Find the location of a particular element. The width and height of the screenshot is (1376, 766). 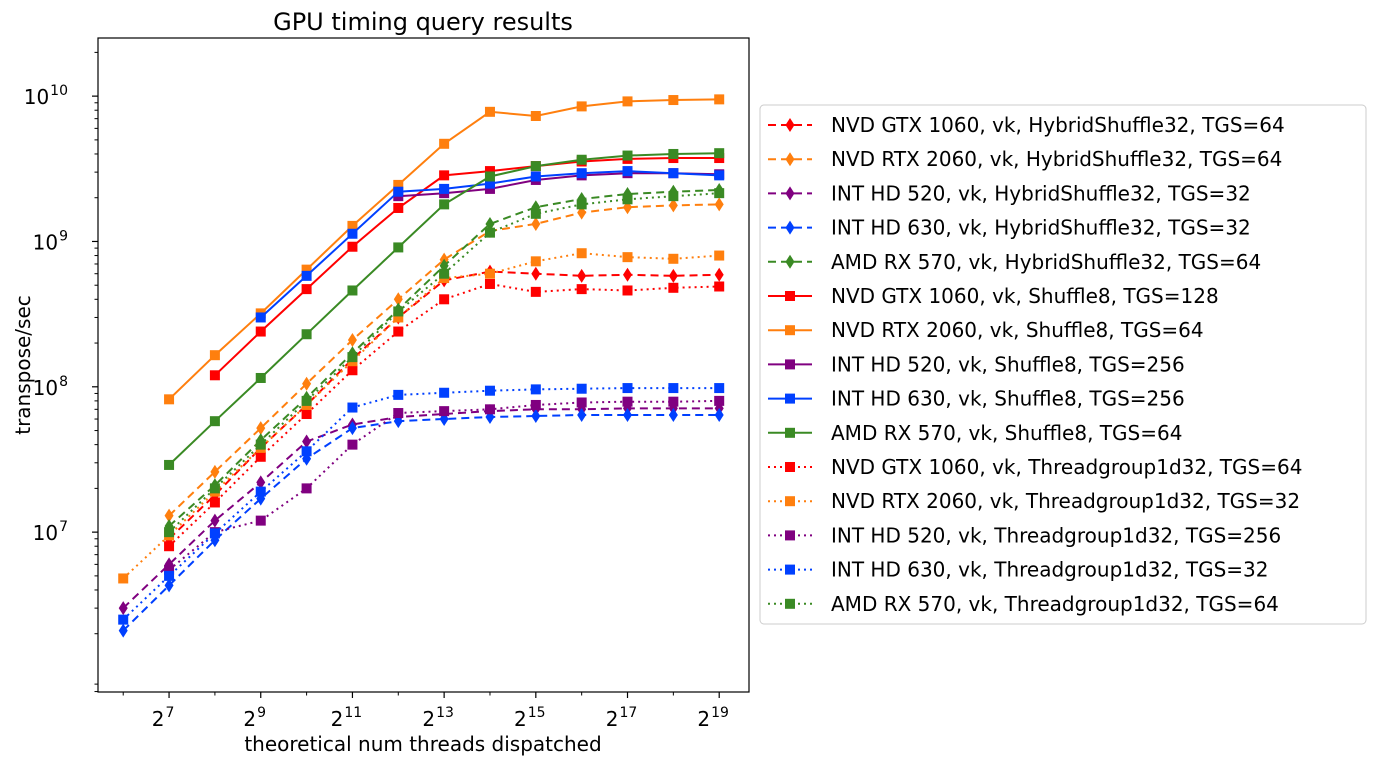

x-axis-label: theoretical num threads dispatched is located at coordinates (422, 744).